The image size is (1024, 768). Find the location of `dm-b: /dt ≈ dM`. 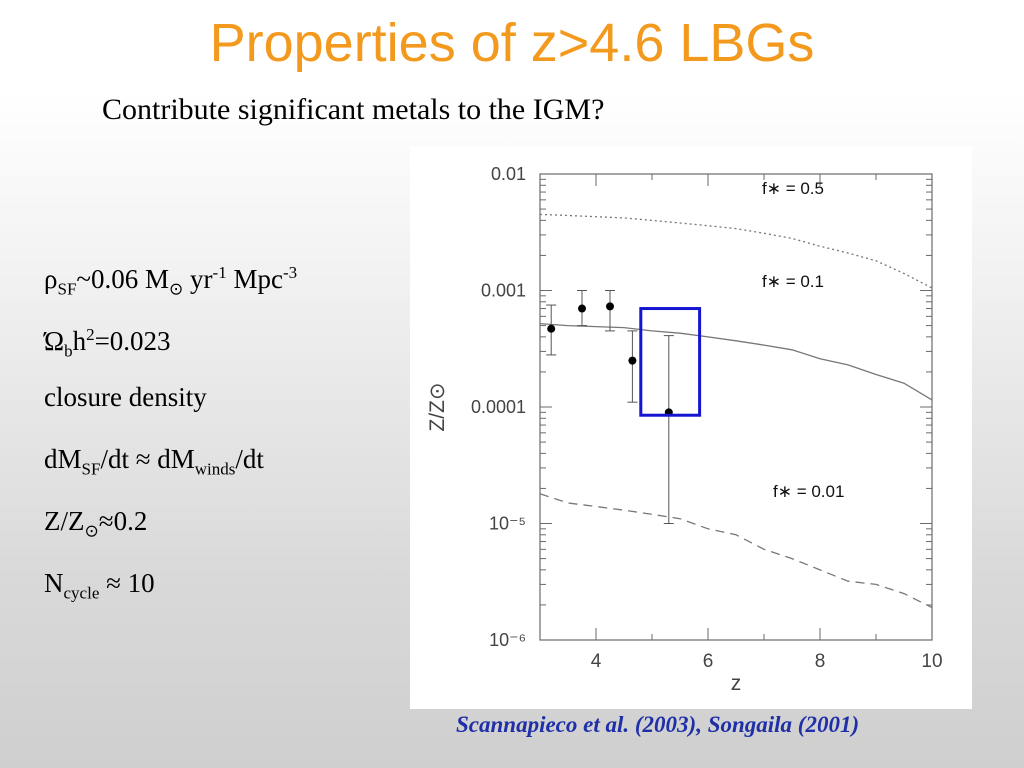

dm-b: /dt ≈ dM is located at coordinates (147, 459).